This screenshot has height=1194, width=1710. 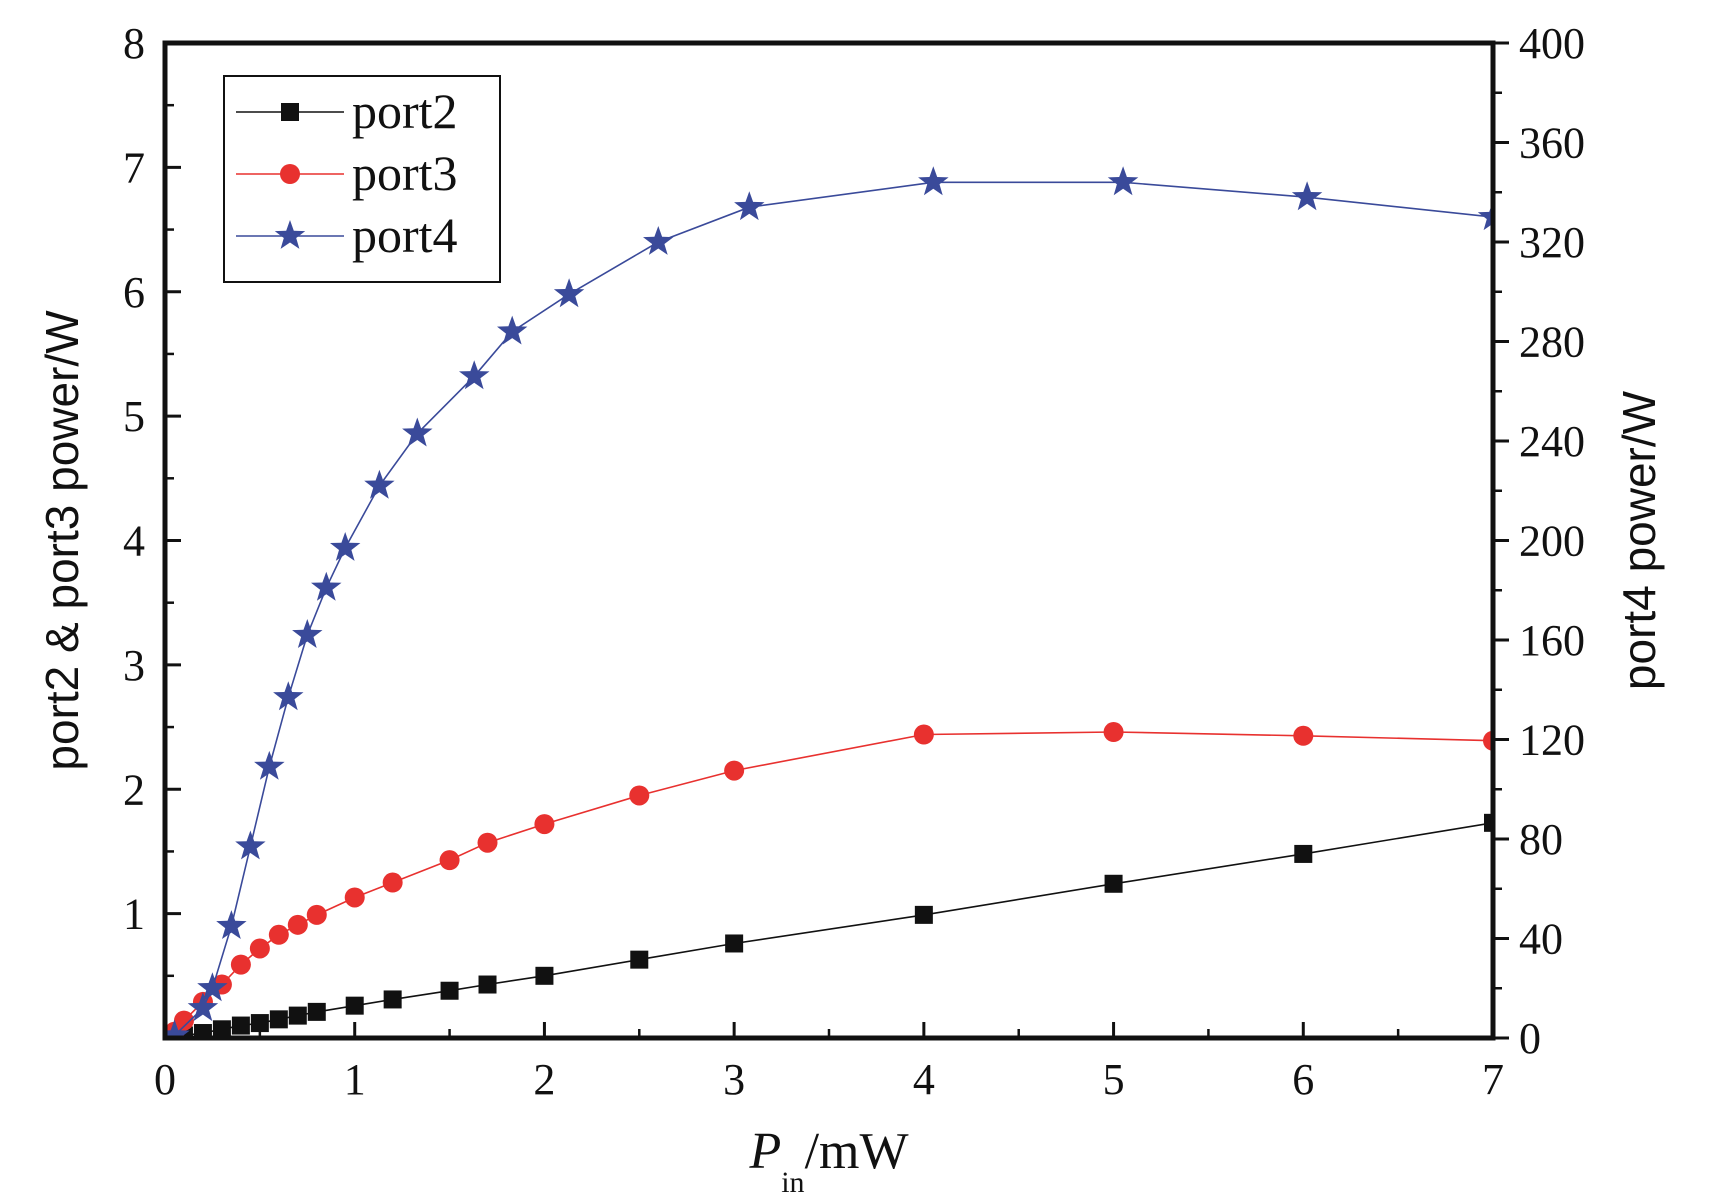 I want to click on y-left-tick-label: 8, so click(x=134, y=43).